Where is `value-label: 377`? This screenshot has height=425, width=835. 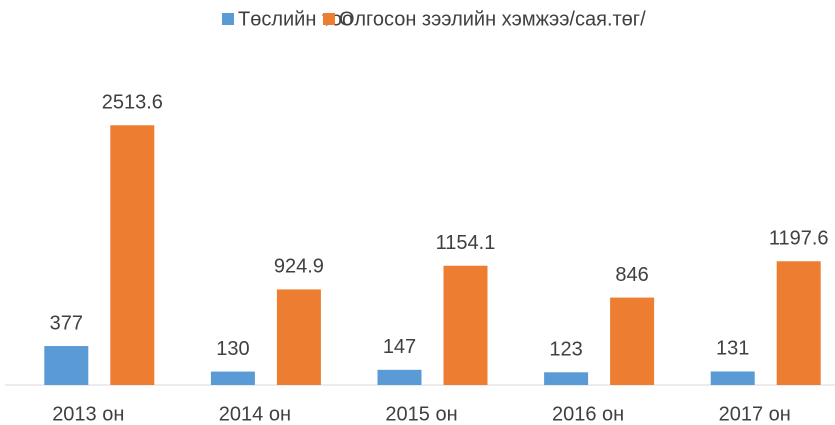 value-label: 377 is located at coordinates (66, 323).